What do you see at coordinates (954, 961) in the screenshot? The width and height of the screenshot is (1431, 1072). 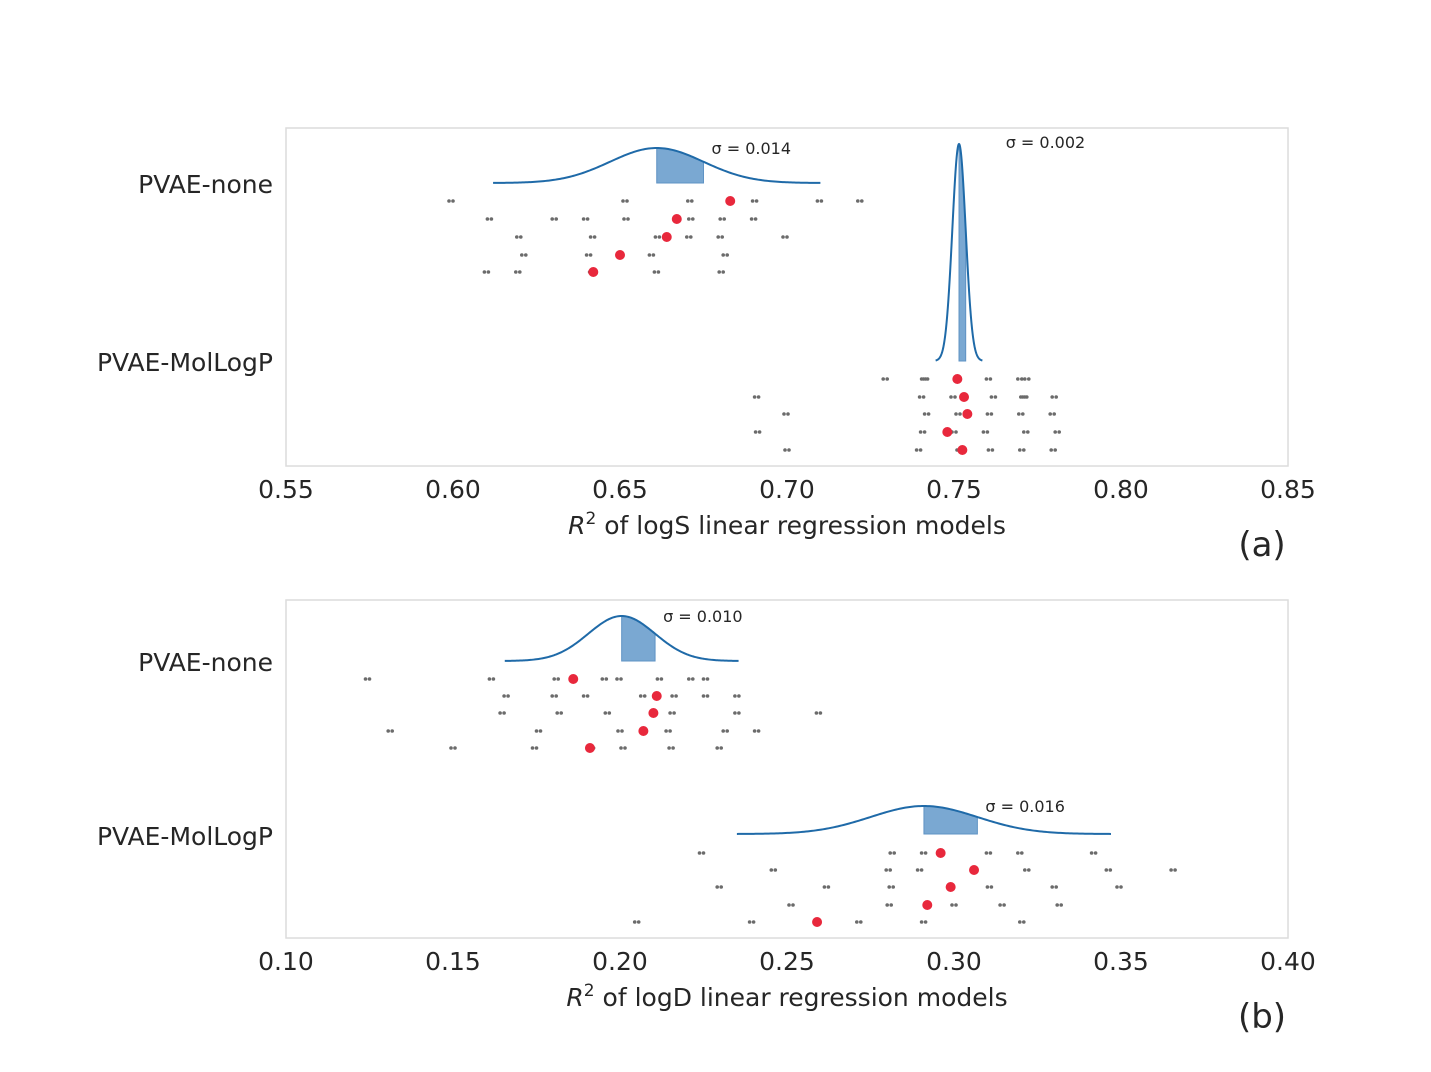 I see `x-tick-label: 0.30` at bounding box center [954, 961].